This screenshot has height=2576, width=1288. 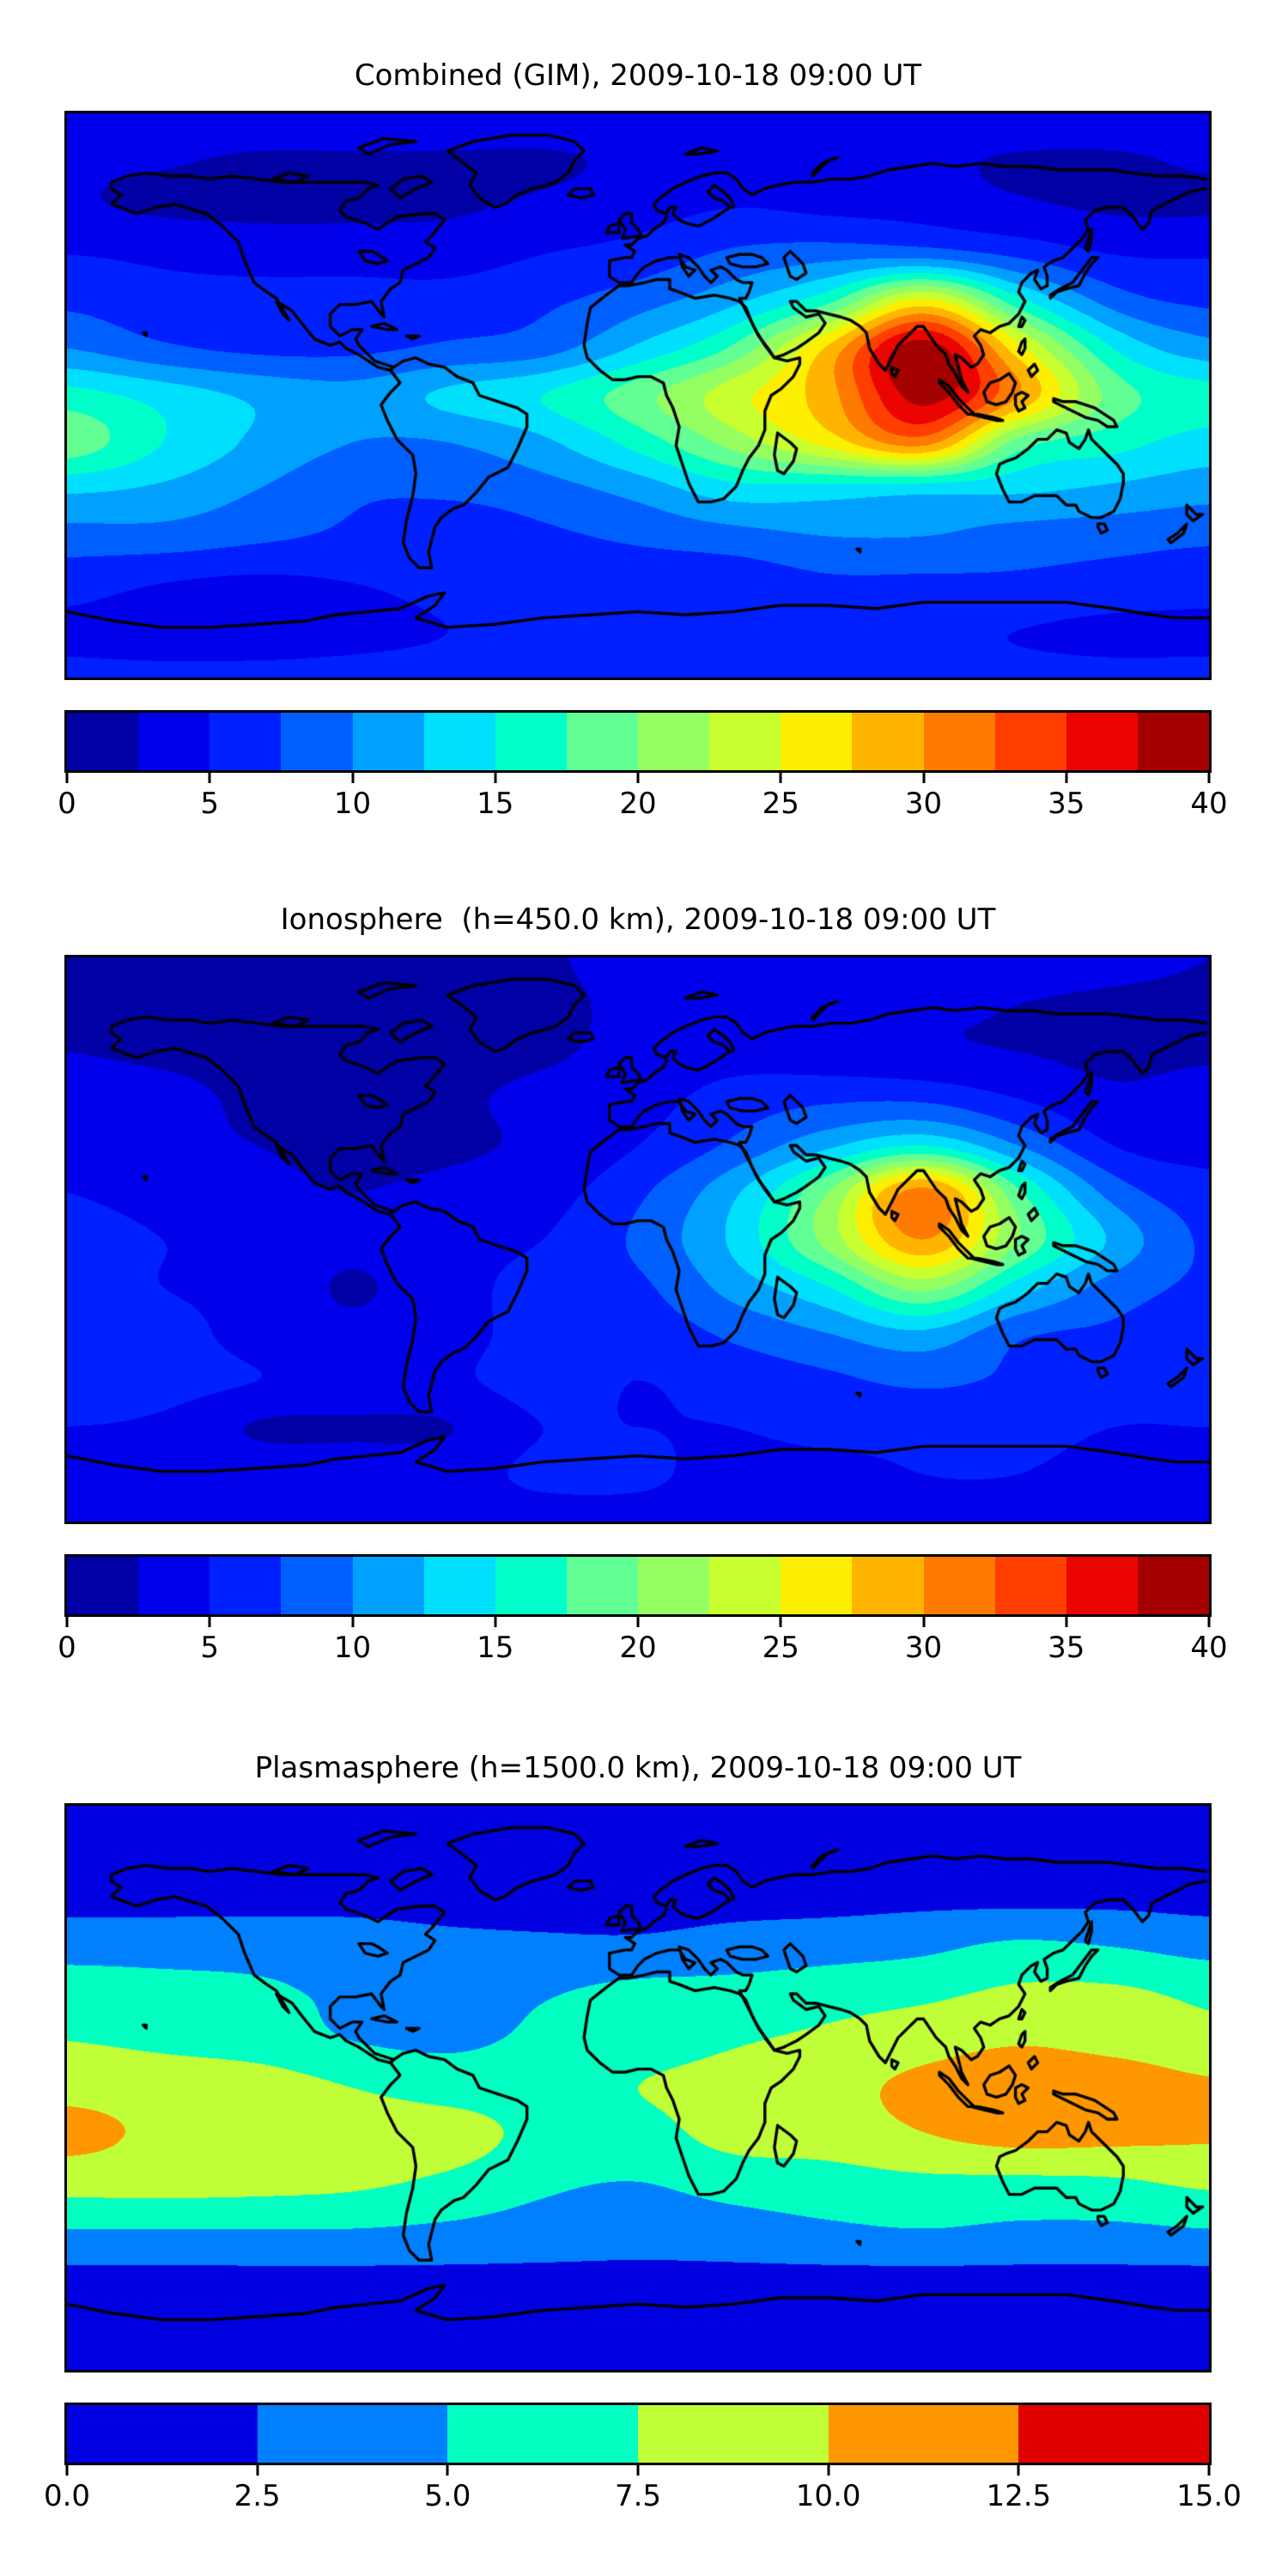 What do you see at coordinates (638, 2496) in the screenshot?
I see `colorbar-tick-label: 7.5` at bounding box center [638, 2496].